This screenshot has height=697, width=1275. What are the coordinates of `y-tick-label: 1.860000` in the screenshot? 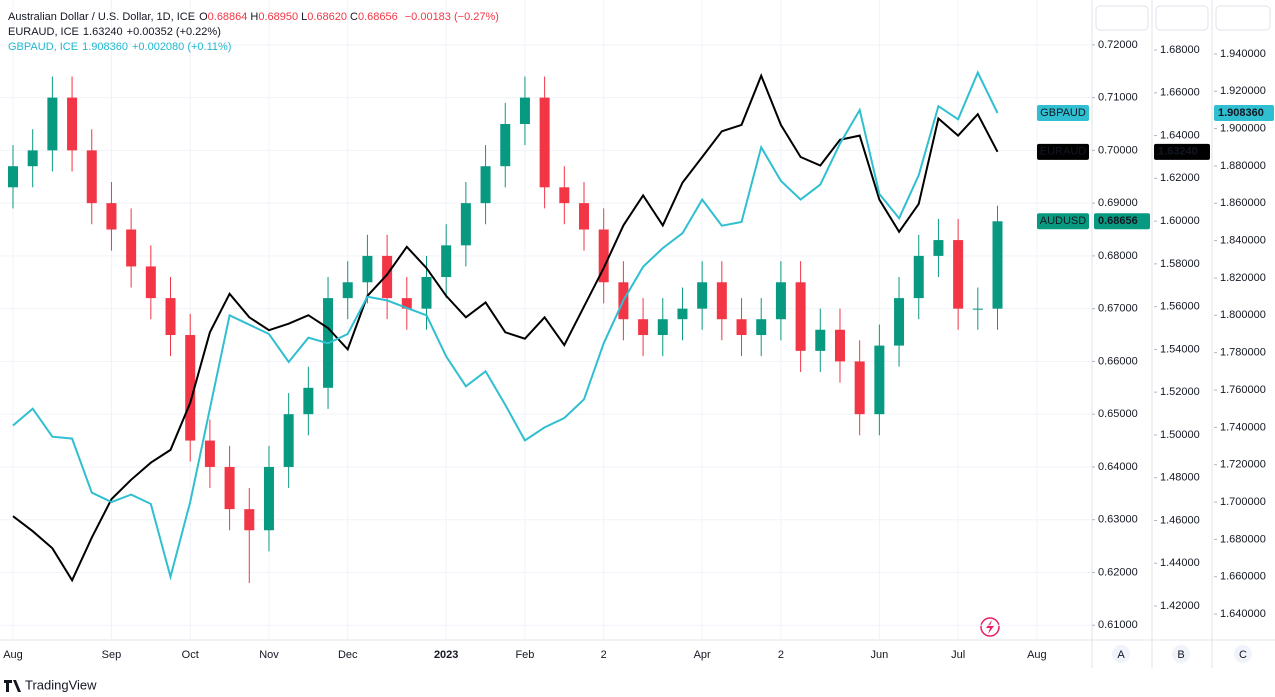 It's located at (1243, 203).